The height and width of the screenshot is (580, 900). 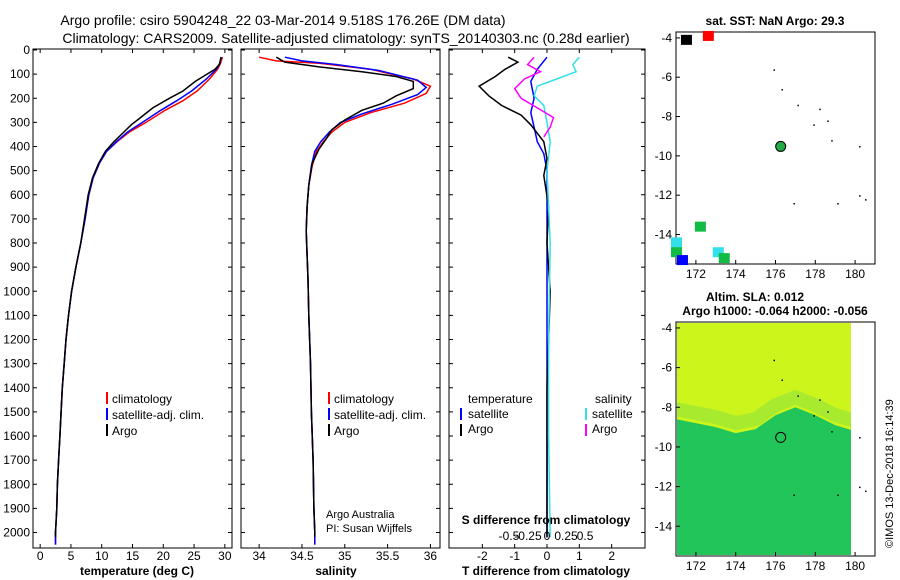 I want to click on sla-float-track, so click(x=820, y=428).